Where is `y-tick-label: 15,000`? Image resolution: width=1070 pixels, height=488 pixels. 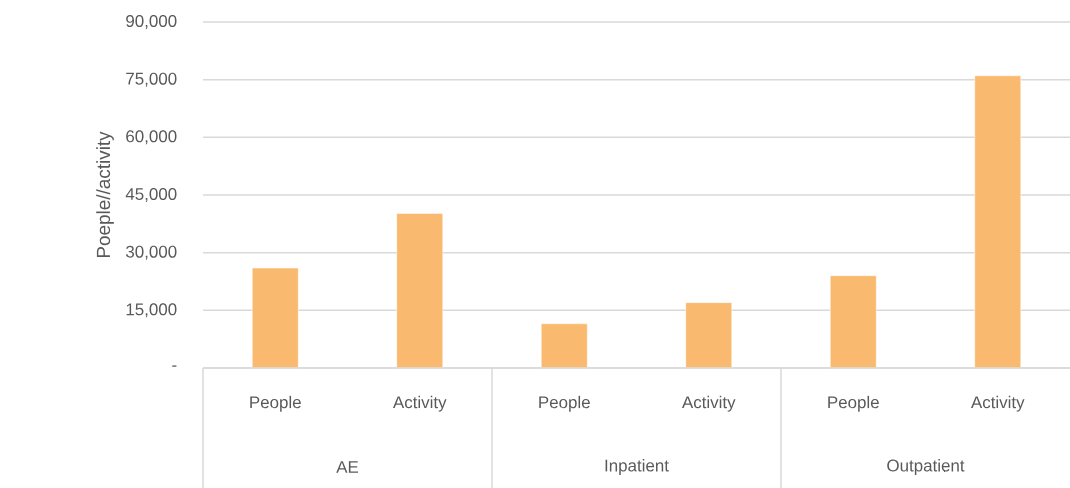 y-tick-label: 15,000 is located at coordinates (151, 310).